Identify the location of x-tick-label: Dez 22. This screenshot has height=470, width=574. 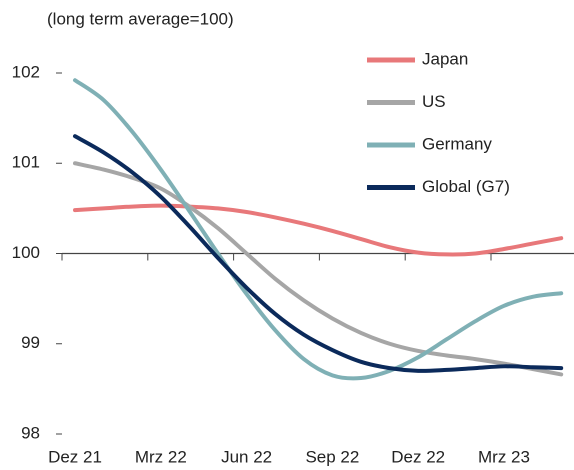
(418, 456).